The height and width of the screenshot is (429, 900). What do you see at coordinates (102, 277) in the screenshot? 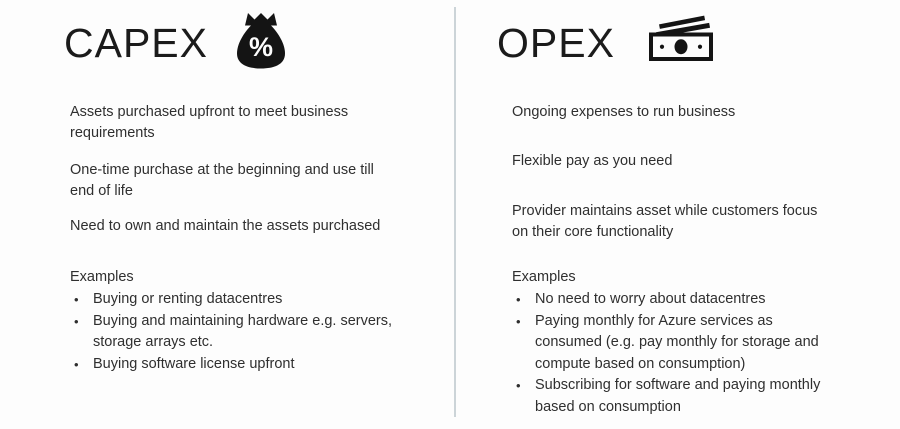
I see `capex-examples-label: Examples` at bounding box center [102, 277].